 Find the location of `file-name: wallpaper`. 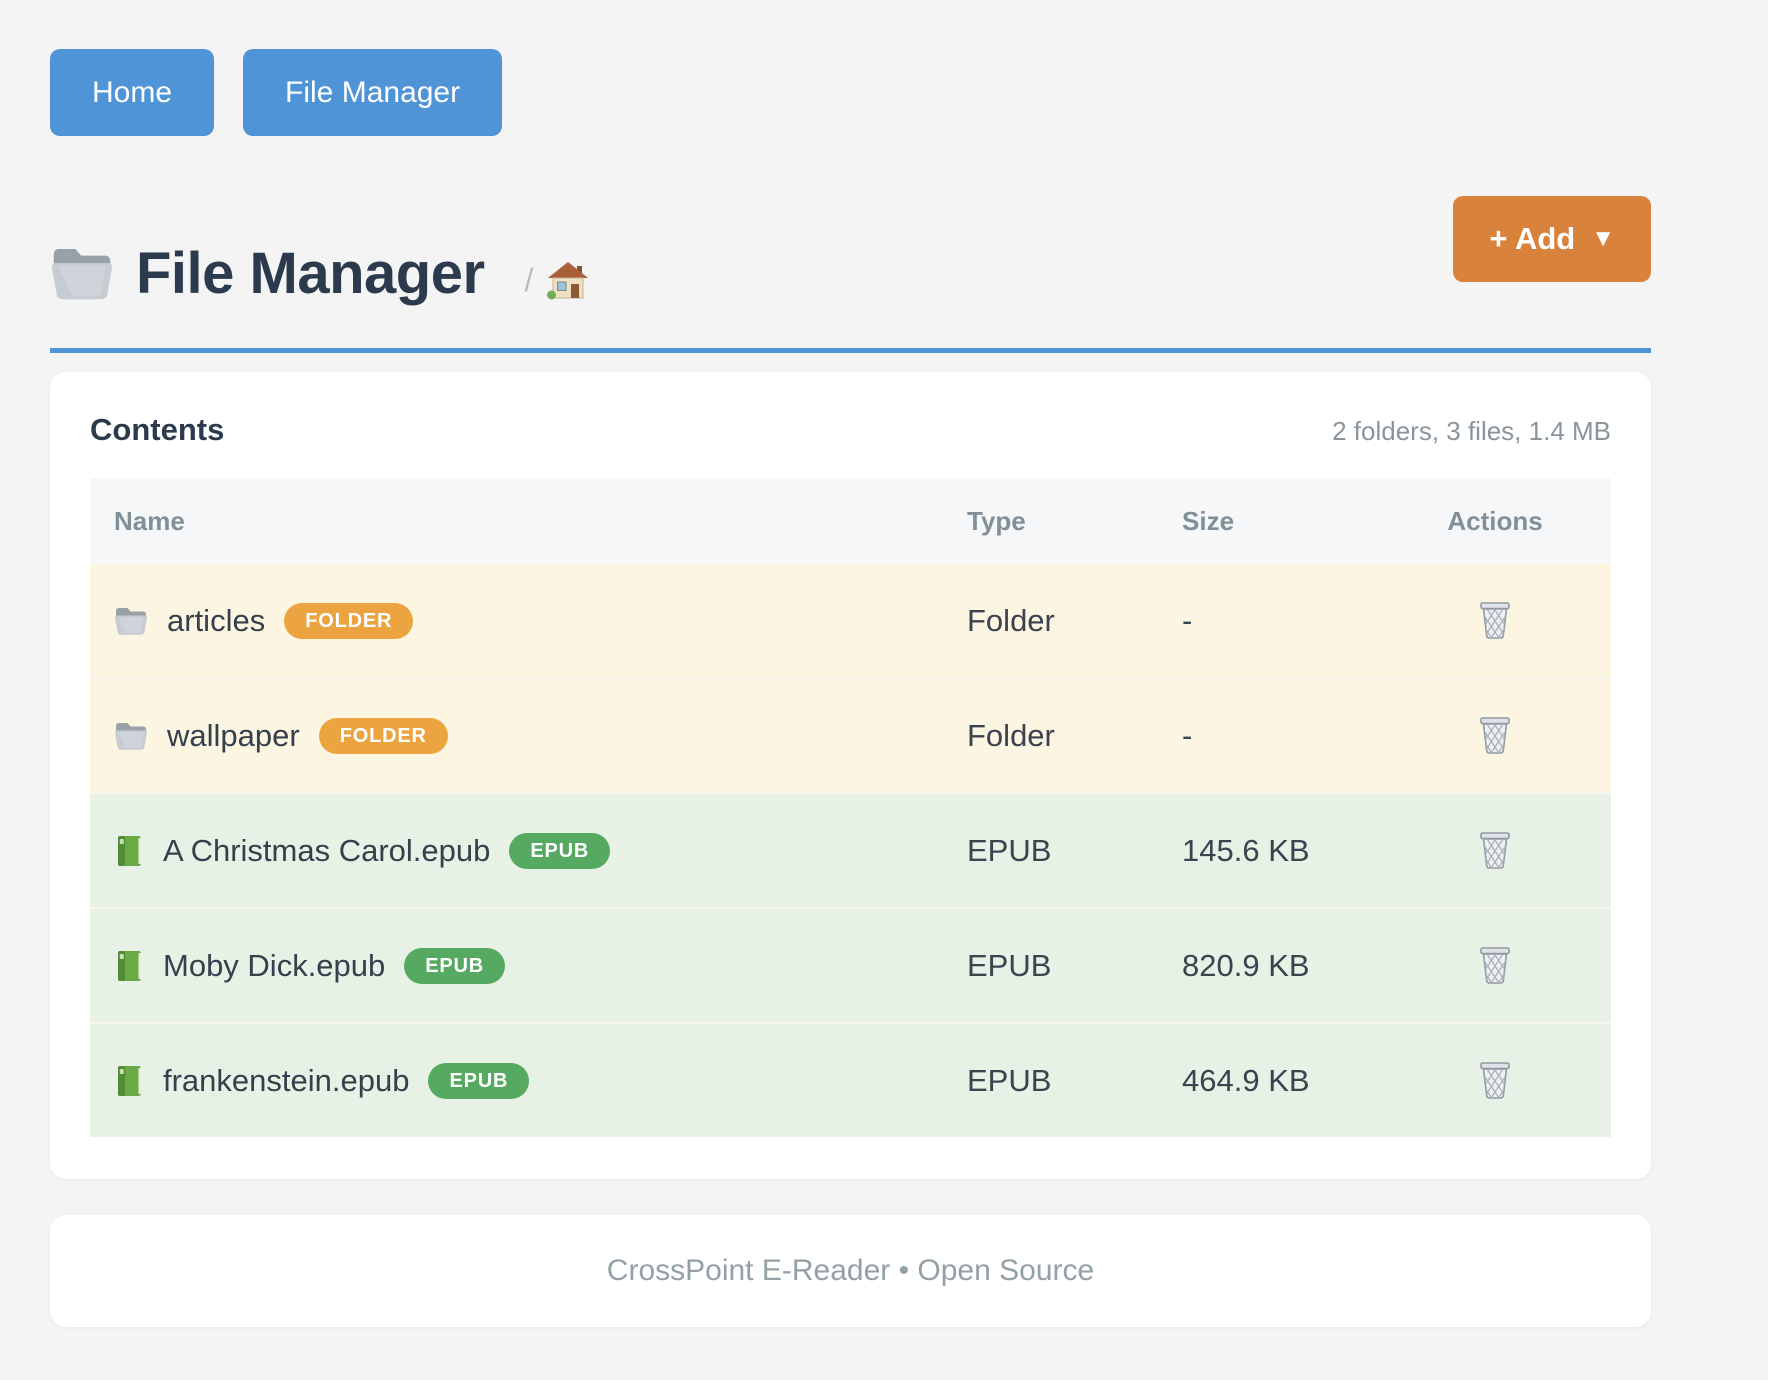

file-name: wallpaper is located at coordinates (233, 735).